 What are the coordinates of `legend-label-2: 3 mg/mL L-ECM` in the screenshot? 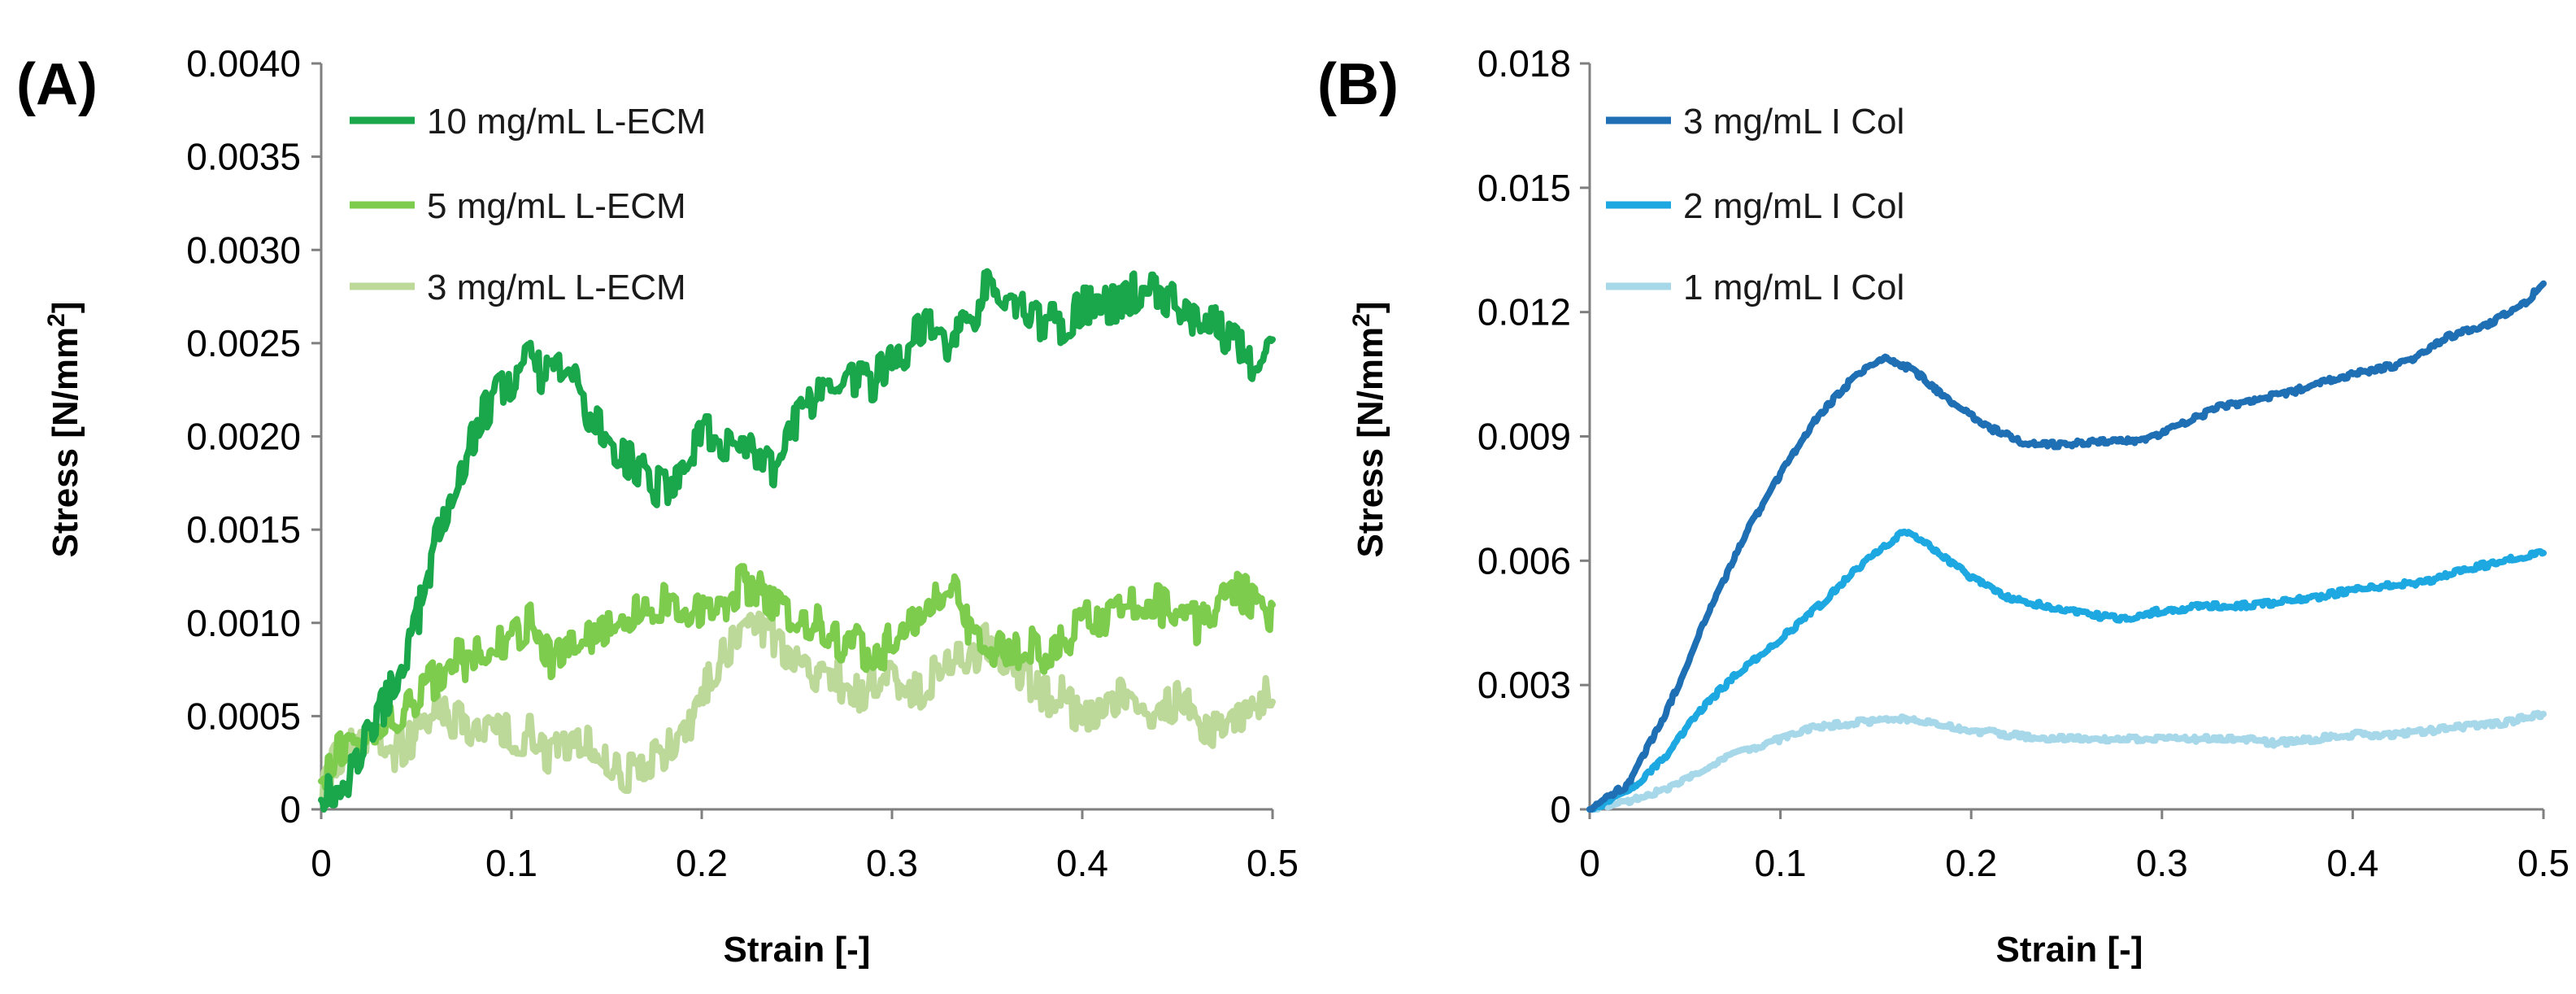 It's located at (556, 287).